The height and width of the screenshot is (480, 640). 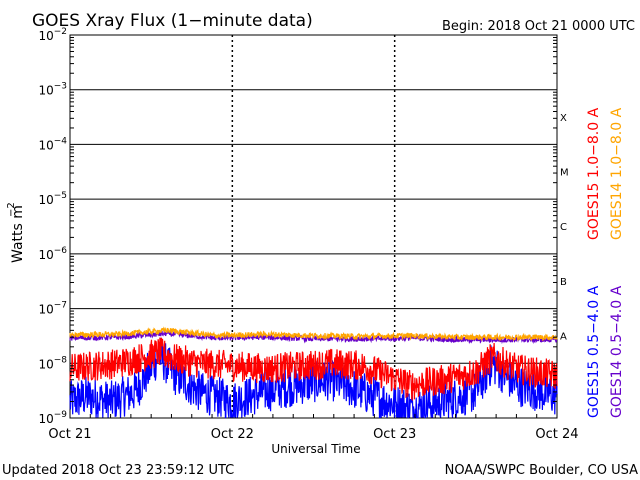 What do you see at coordinates (563, 337) in the screenshot?
I see `flare-class-label: A` at bounding box center [563, 337].